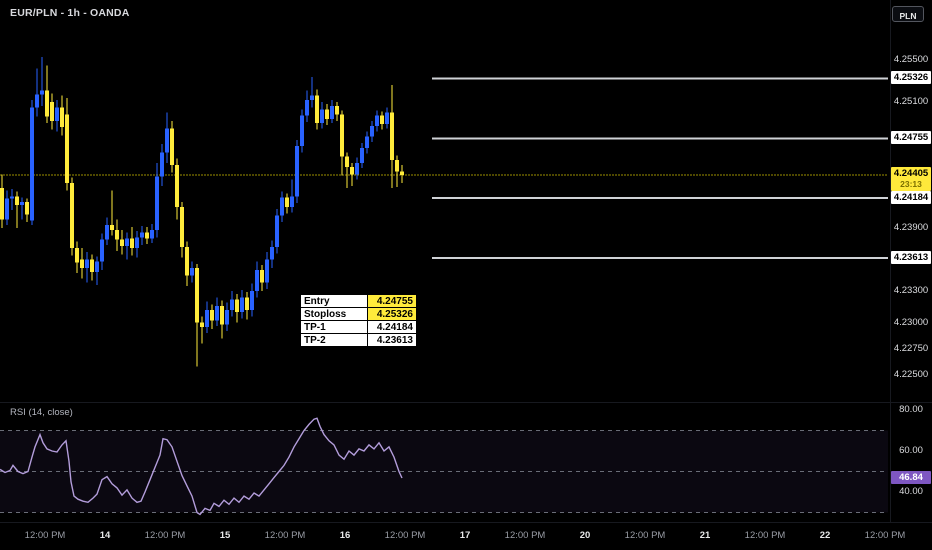  What do you see at coordinates (911, 138) in the screenshot?
I see `price-level-badge: 4.24755` at bounding box center [911, 138].